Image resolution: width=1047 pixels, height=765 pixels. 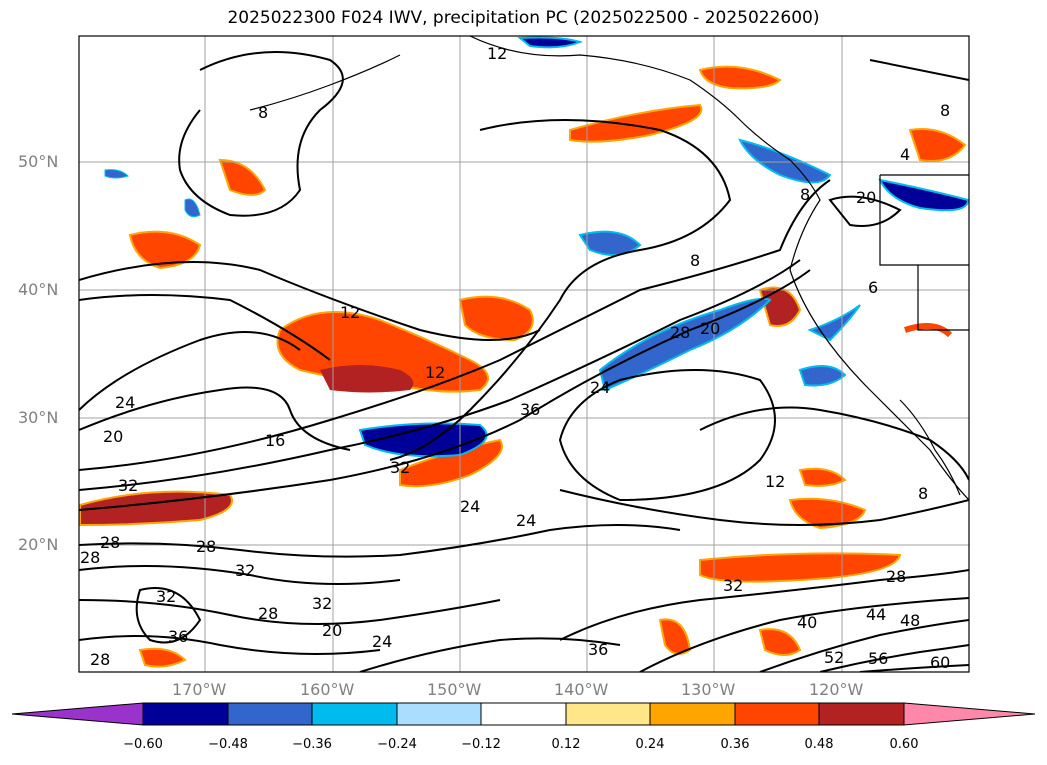 I want to click on colorbar-tick: 0.36, so click(x=735, y=744).